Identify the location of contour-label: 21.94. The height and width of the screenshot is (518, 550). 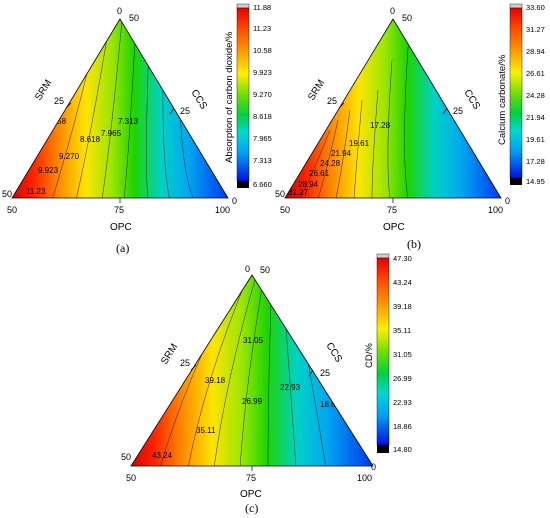
(341, 153).